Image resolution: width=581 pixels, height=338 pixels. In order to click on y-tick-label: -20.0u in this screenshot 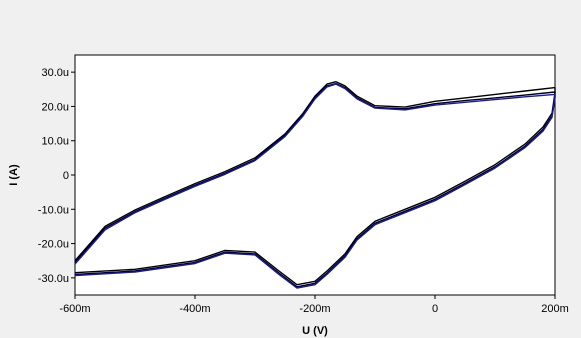, I will do `click(53, 245)`.